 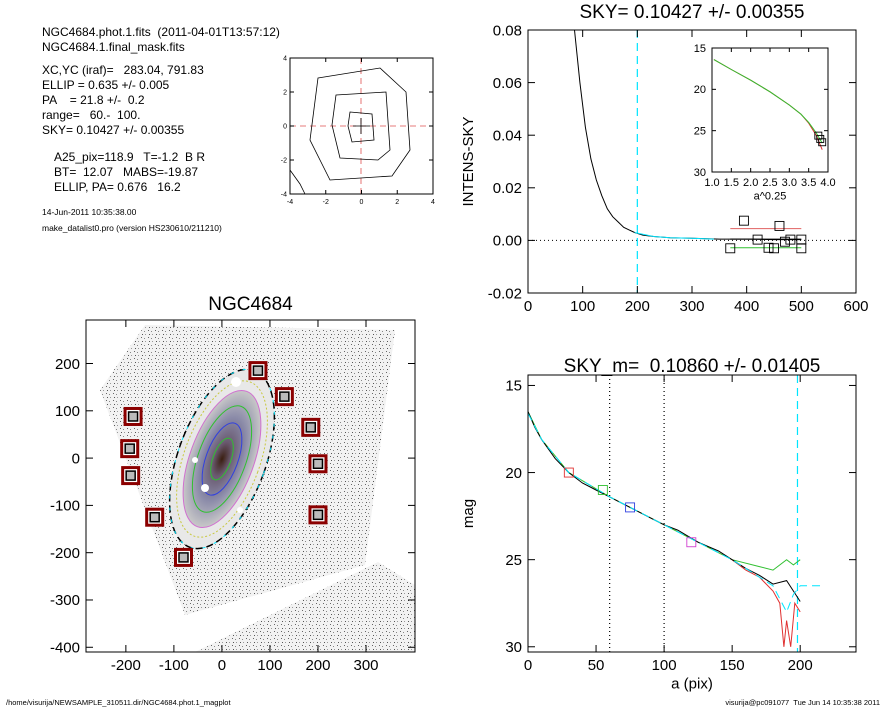 I want to click on x-tick-label: 500, so click(x=801, y=306).